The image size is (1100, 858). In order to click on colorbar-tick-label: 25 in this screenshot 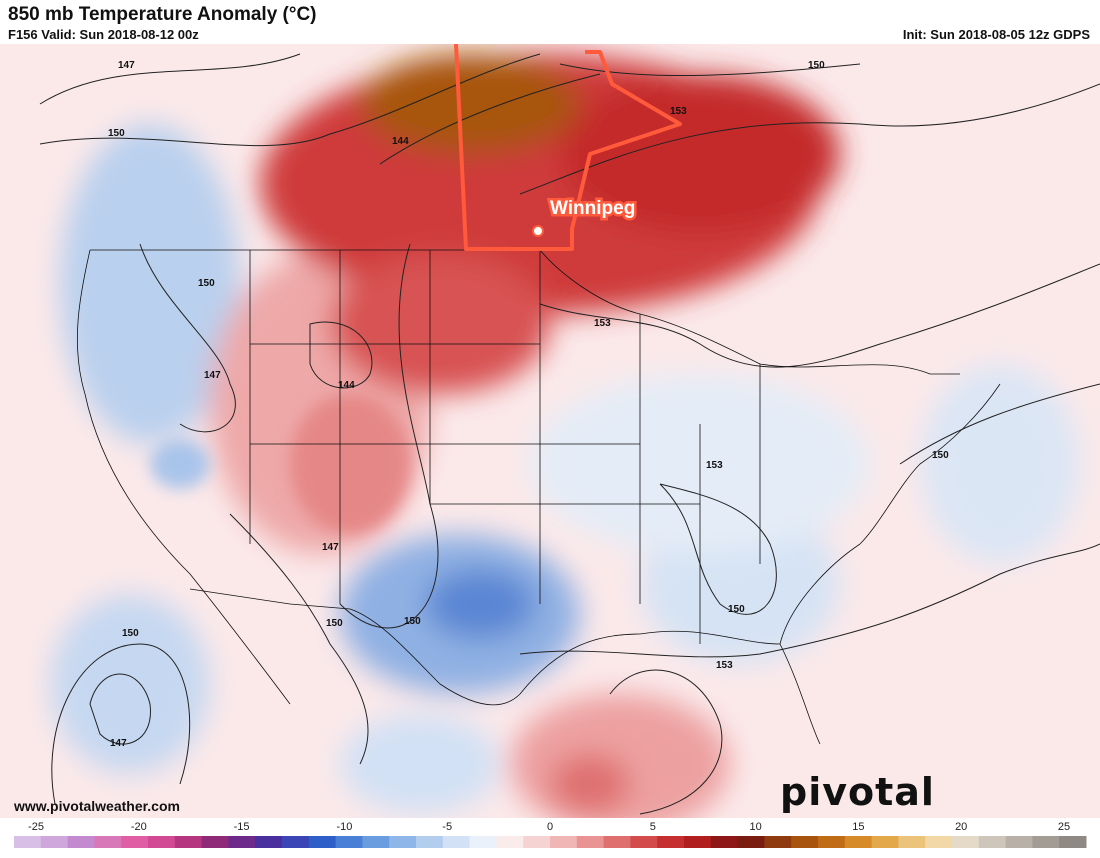, I will do `click(1064, 827)`.